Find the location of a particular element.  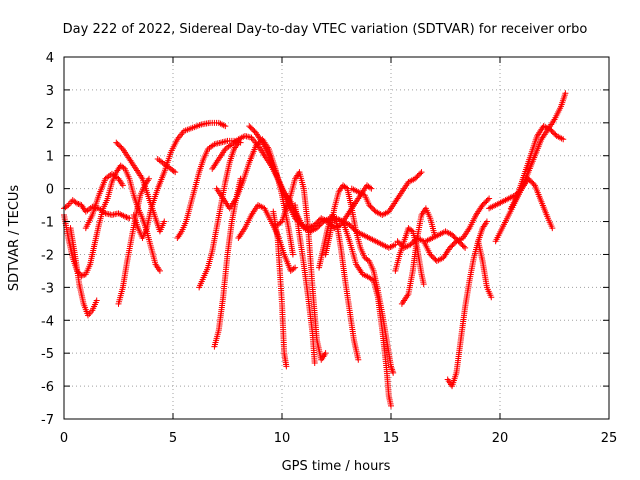

y-tick-label: 3 is located at coordinates (50, 91).